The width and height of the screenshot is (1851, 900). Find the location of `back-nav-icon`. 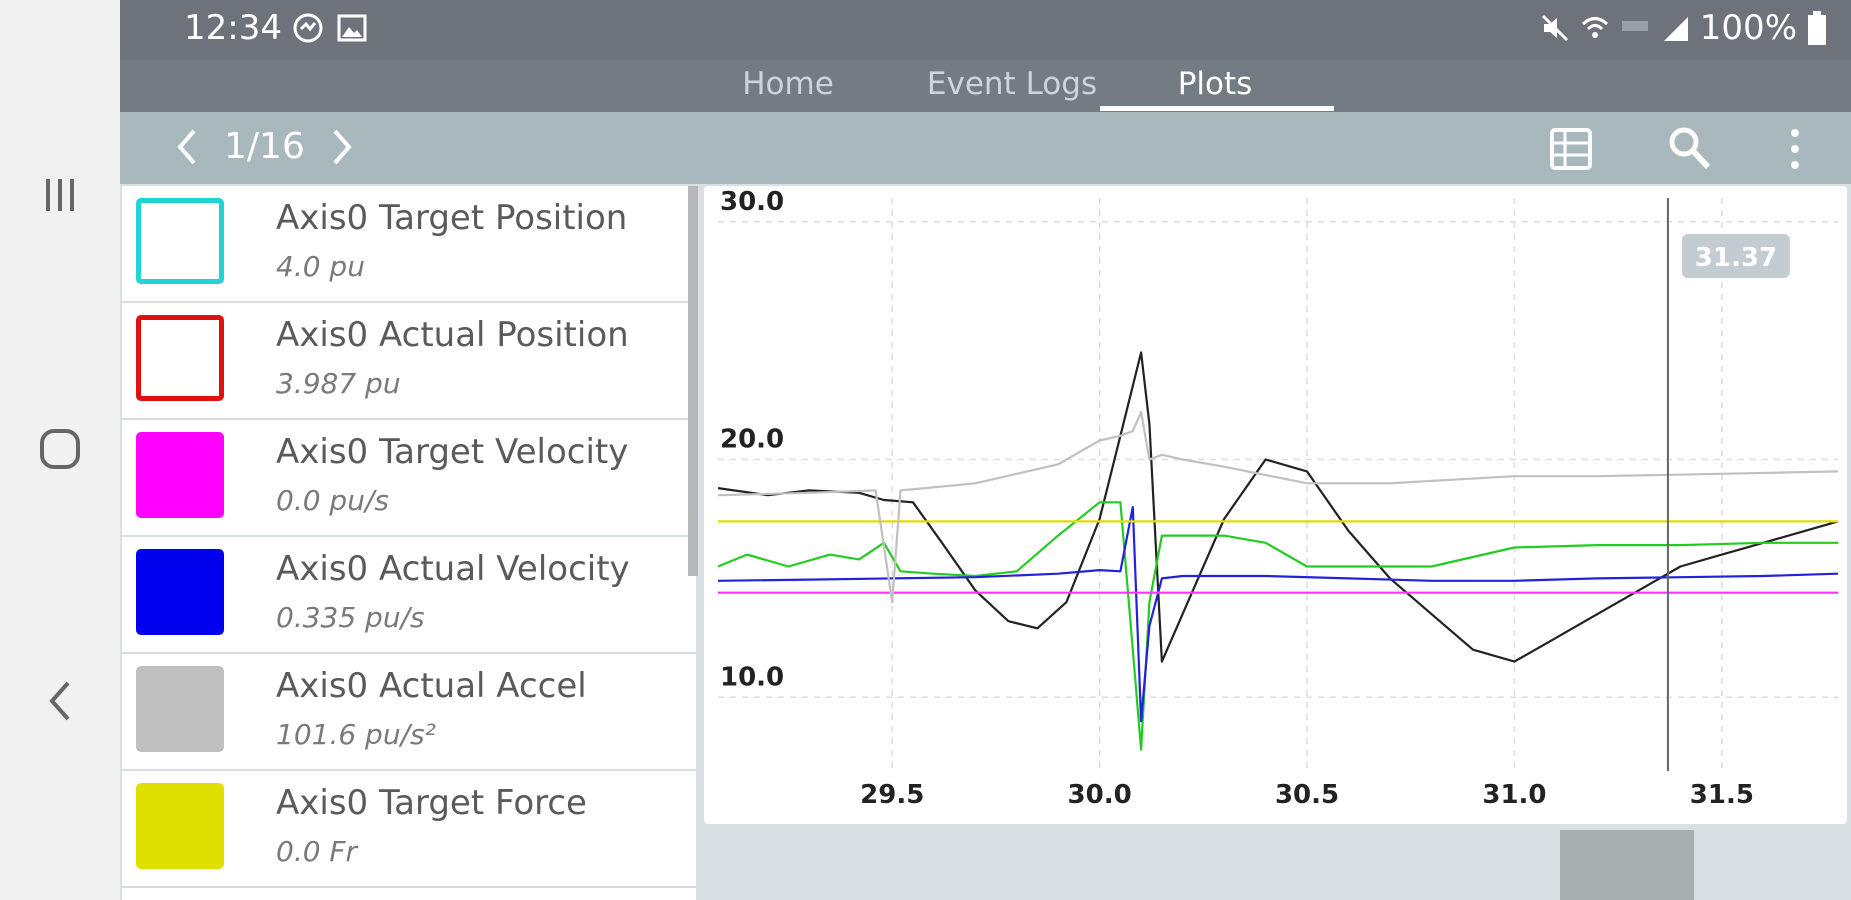

back-nav-icon is located at coordinates (60, 701).